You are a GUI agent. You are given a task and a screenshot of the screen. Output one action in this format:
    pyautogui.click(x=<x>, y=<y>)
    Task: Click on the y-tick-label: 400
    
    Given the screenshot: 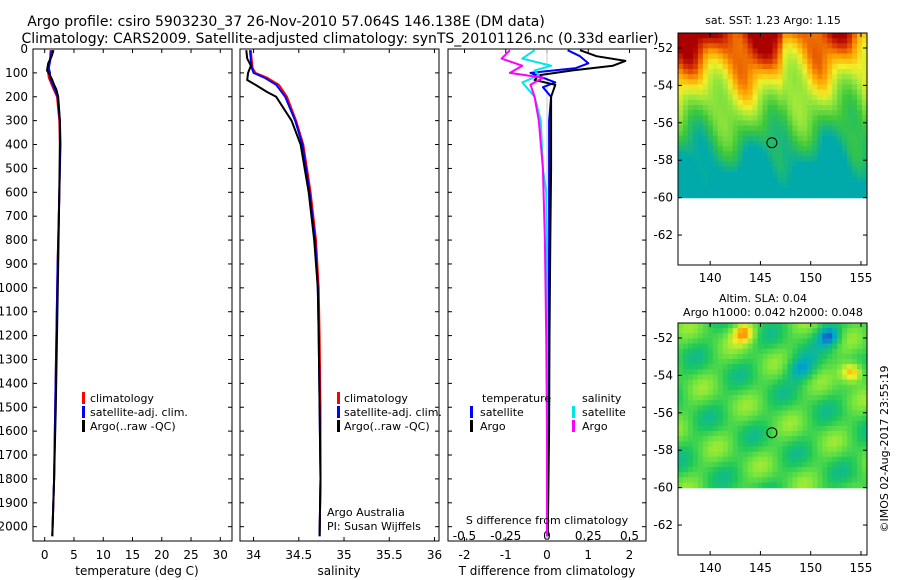 What is the action you would take?
    pyautogui.click(x=16, y=145)
    